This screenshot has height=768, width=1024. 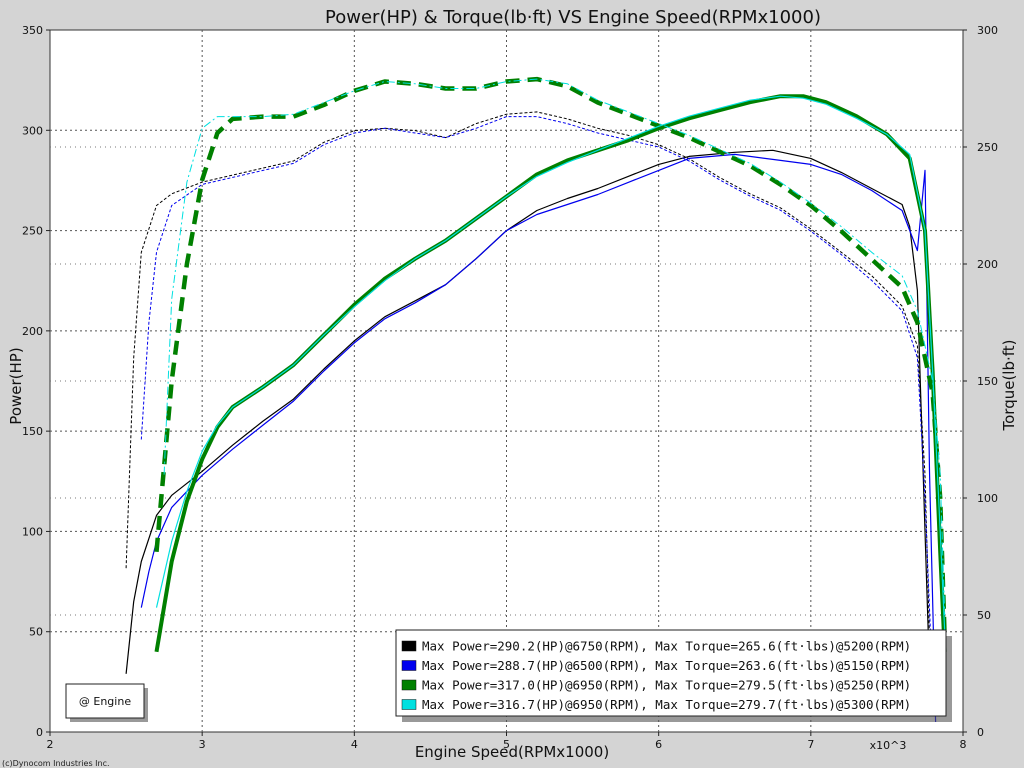 What do you see at coordinates (32, 231) in the screenshot?
I see `y-tick-label-left: 250` at bounding box center [32, 231].